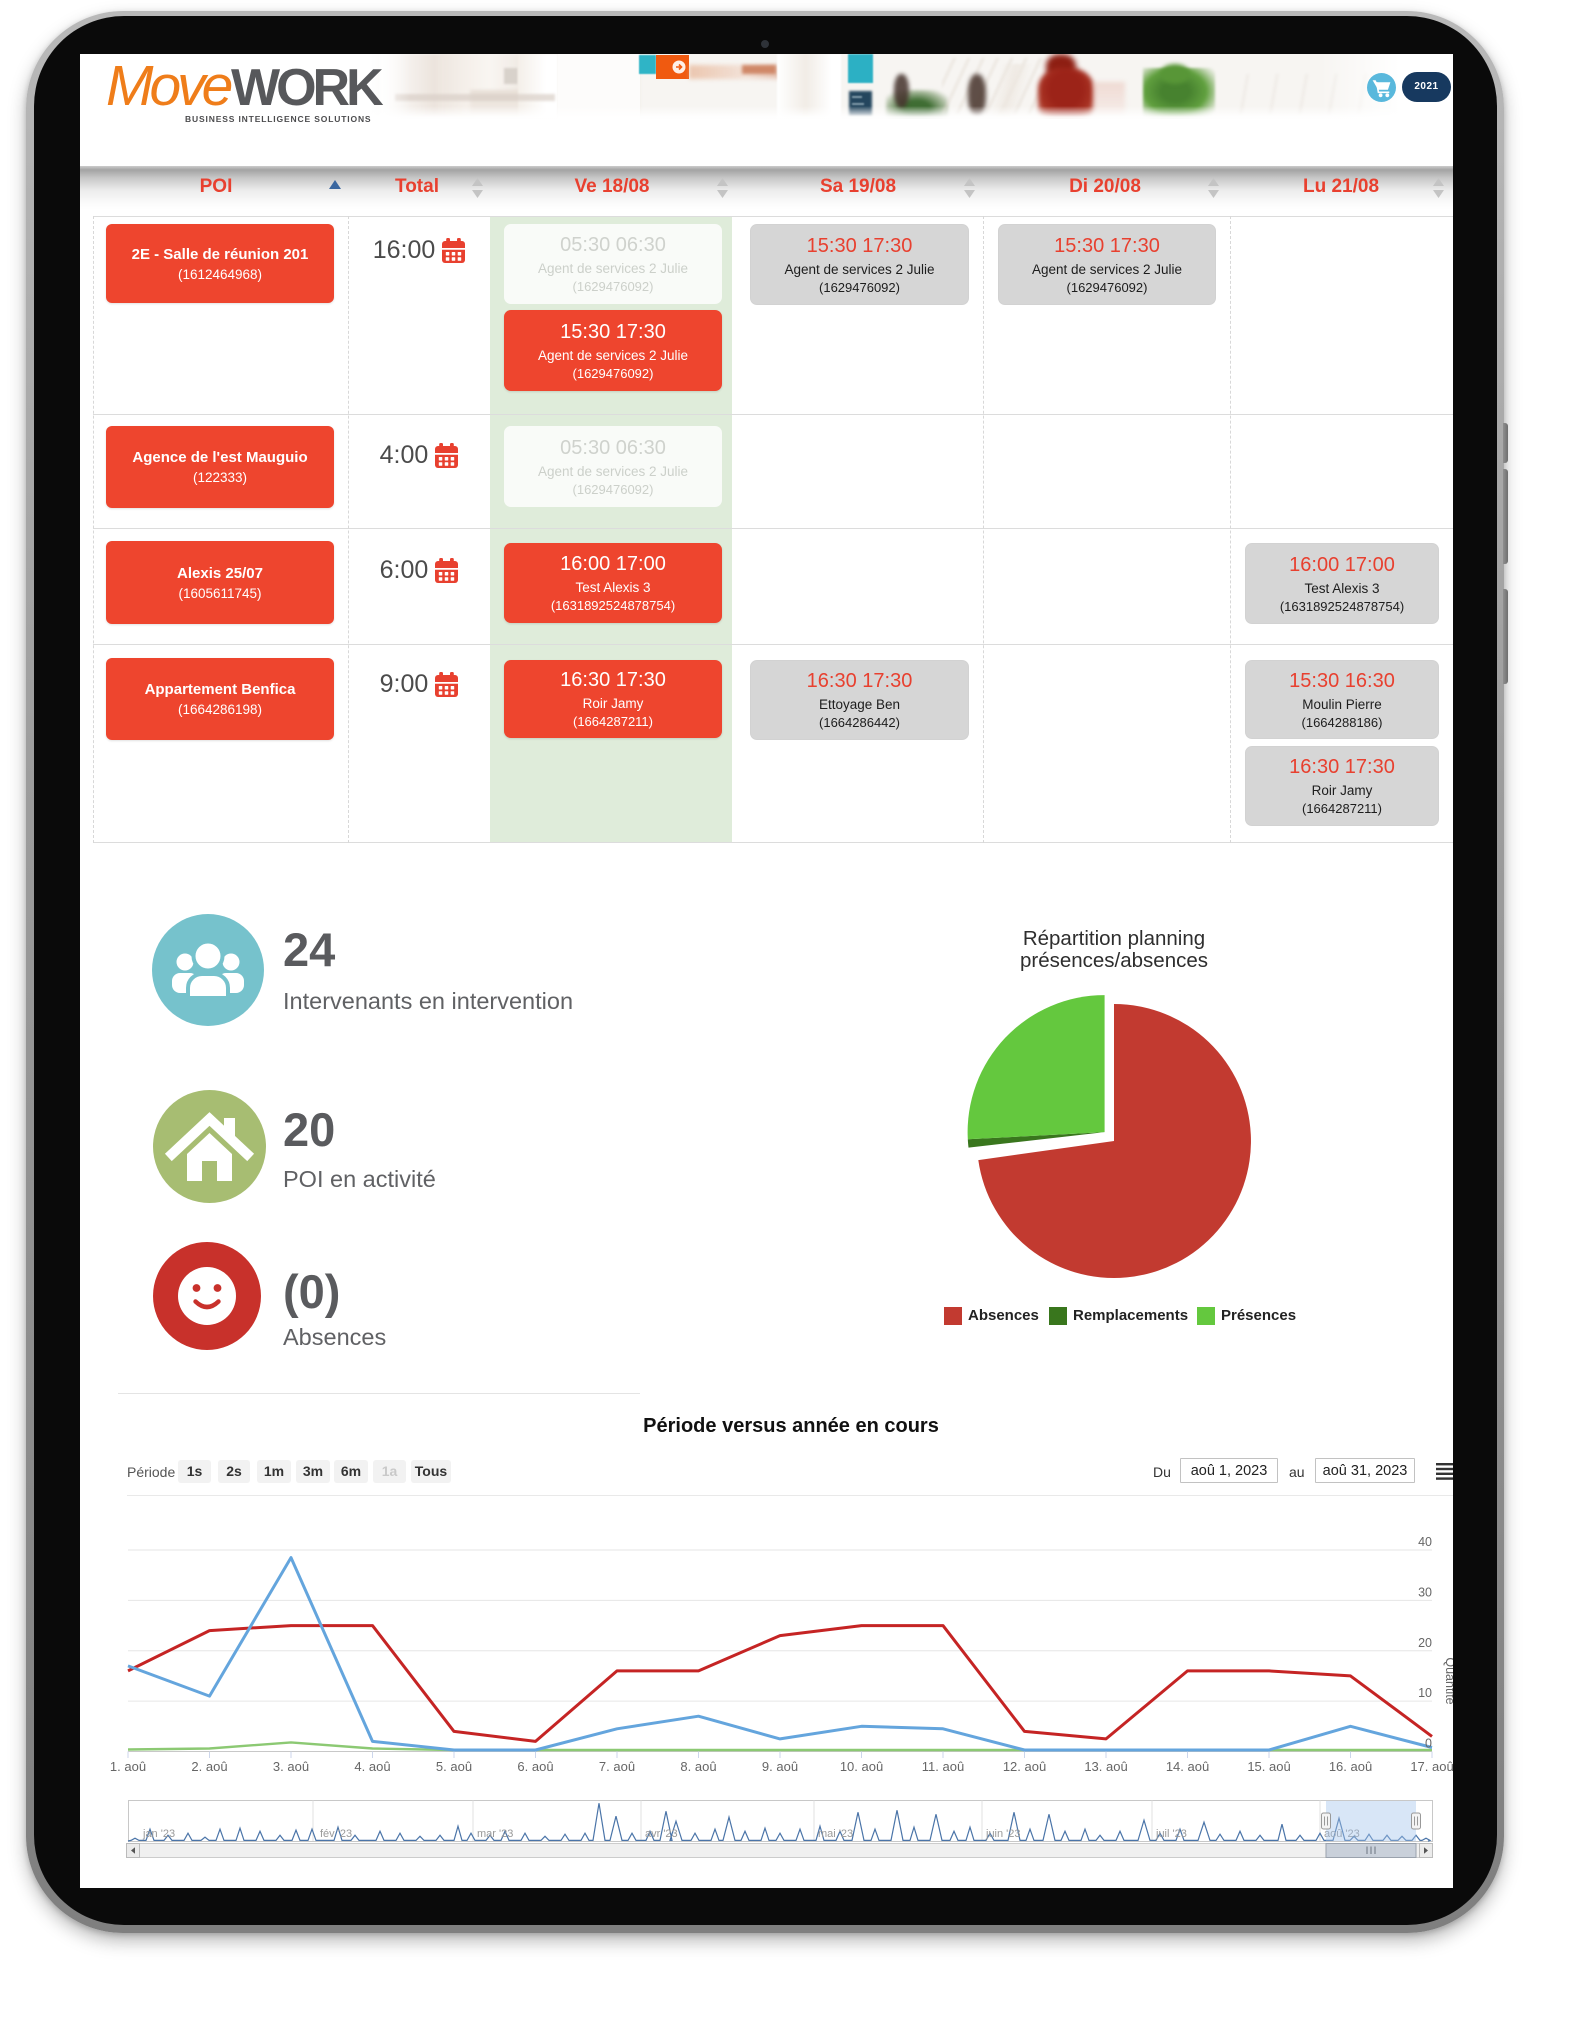 The height and width of the screenshot is (2039, 1595). What do you see at coordinates (1003, 1834) in the screenshot?
I see `svg-text: juin '23` at bounding box center [1003, 1834].